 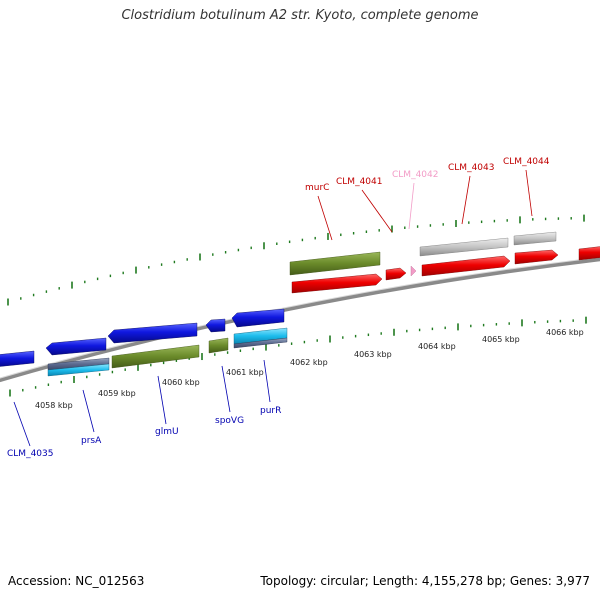 I want to click on gene-label-CLM_4041: CLM_4041, so click(x=364, y=205).